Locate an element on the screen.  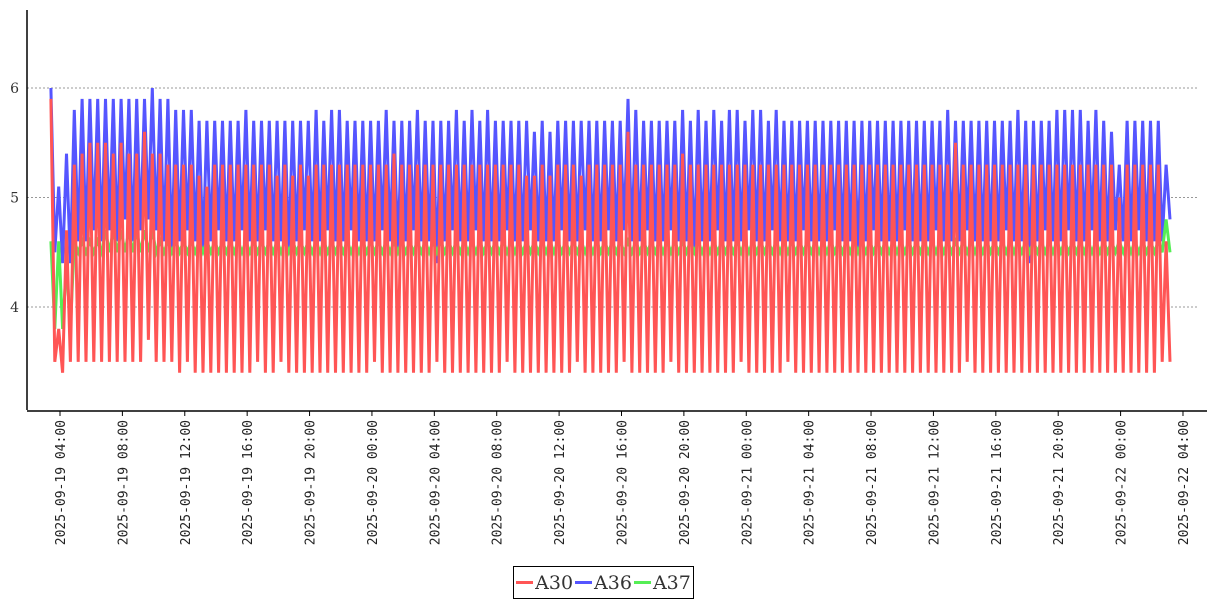
legend-swatch-a37 is located at coordinates (642, 582).